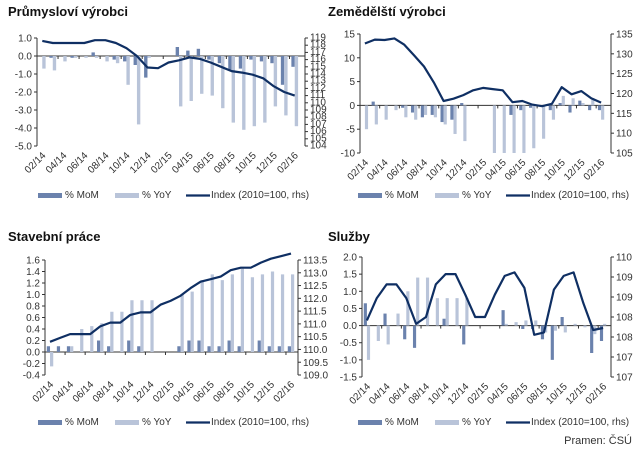  I want to click on right-axis-tick-label: 112.0, so click(315, 299).